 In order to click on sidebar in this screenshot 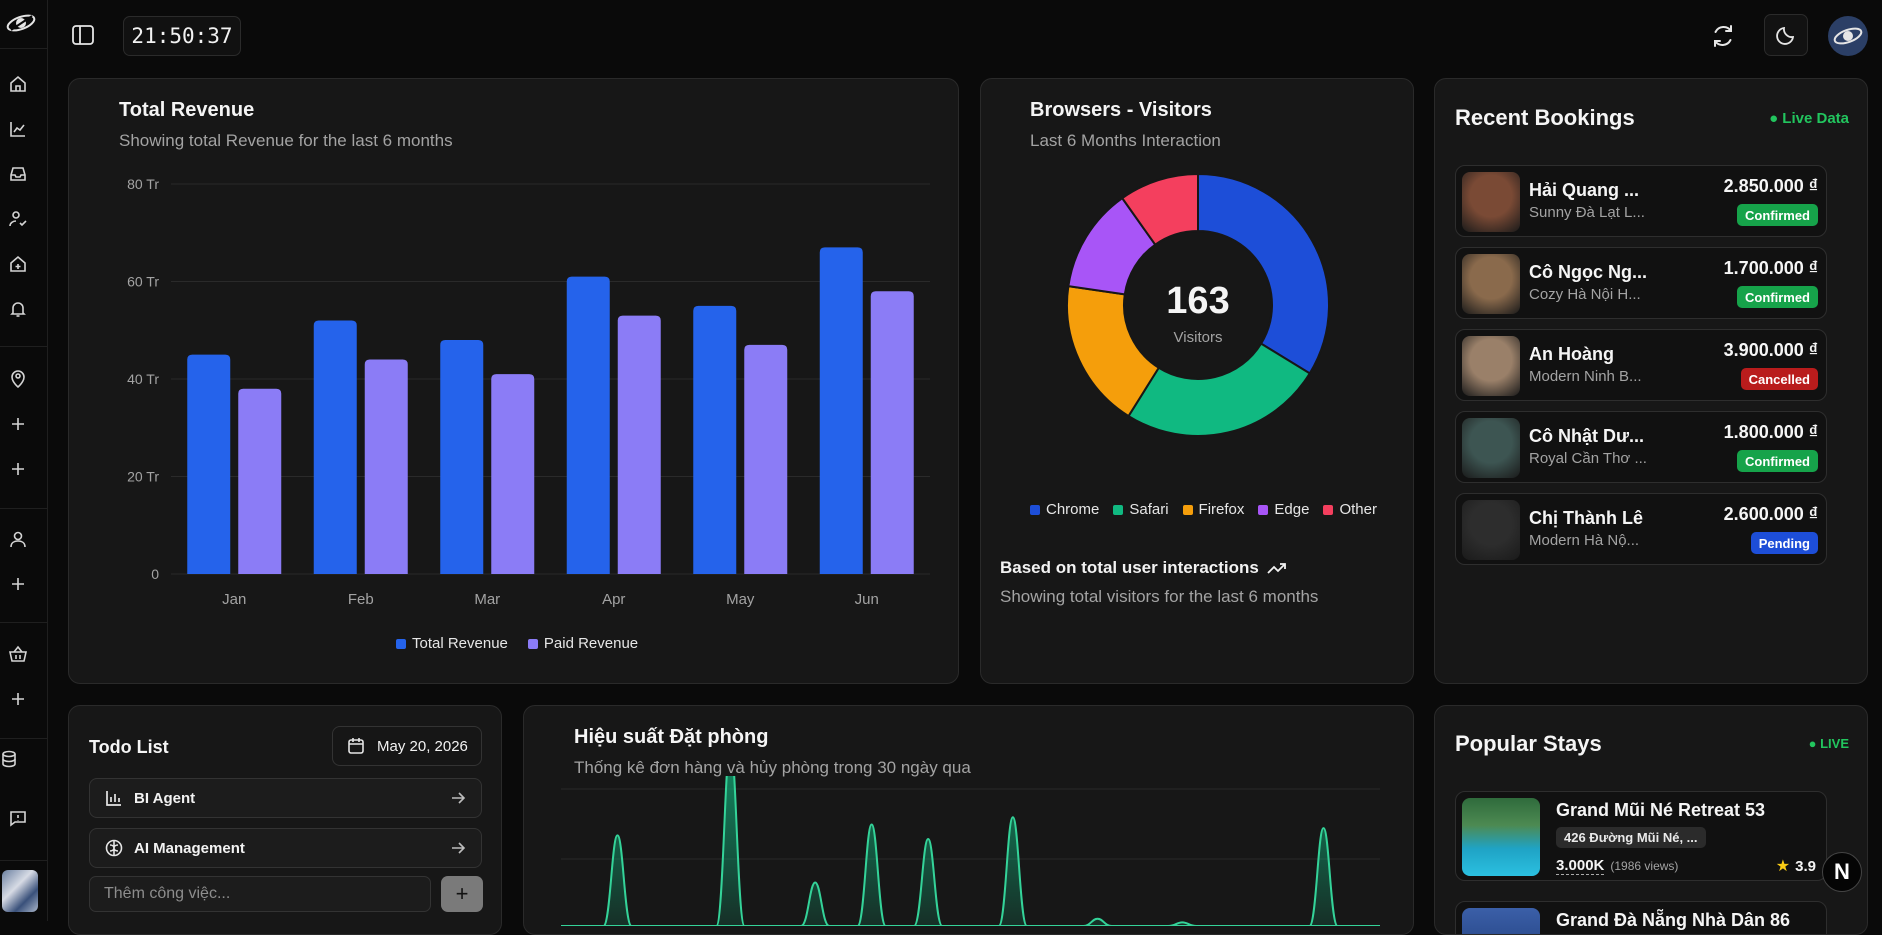, I will do `click(24, 460)`.